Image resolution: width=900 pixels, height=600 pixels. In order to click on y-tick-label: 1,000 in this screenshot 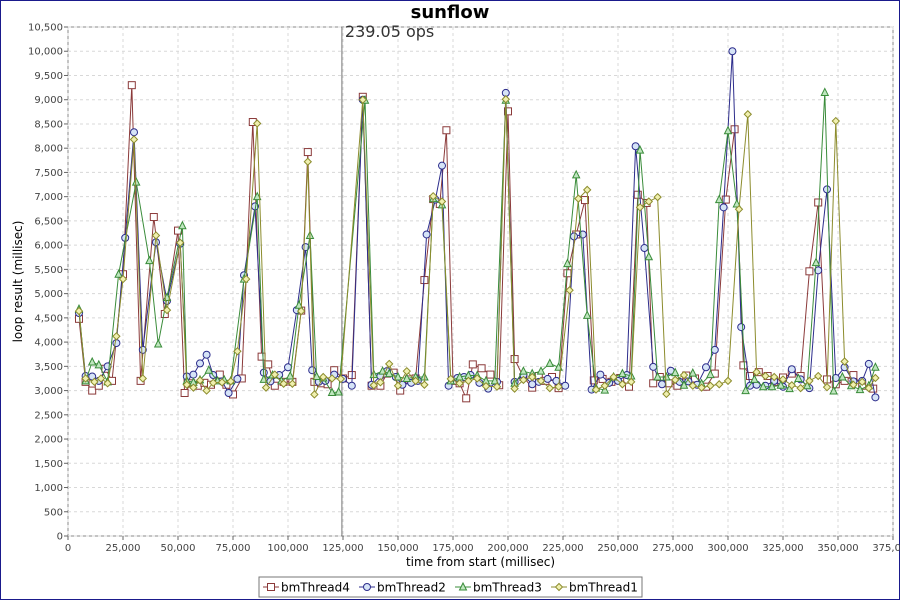, I will do `click(48, 488)`.